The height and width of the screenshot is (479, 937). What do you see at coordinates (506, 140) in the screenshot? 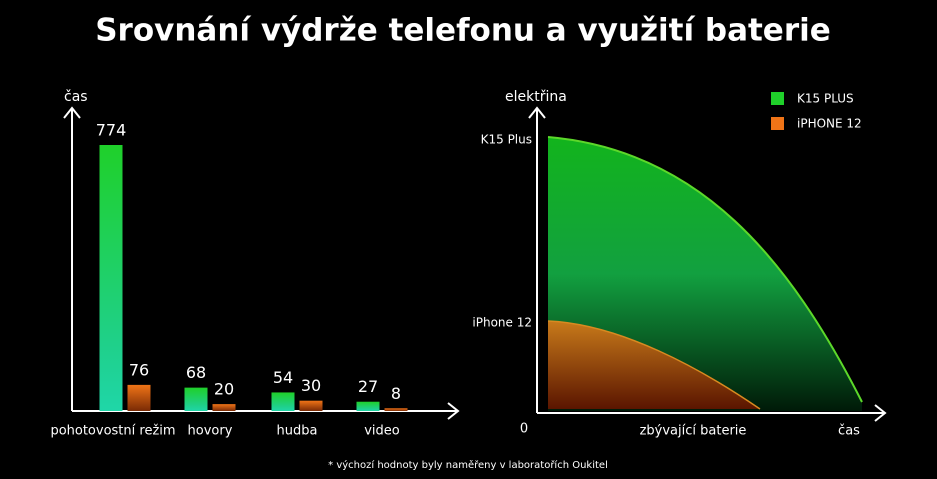
I see `marker-label: K15 Plus` at bounding box center [506, 140].